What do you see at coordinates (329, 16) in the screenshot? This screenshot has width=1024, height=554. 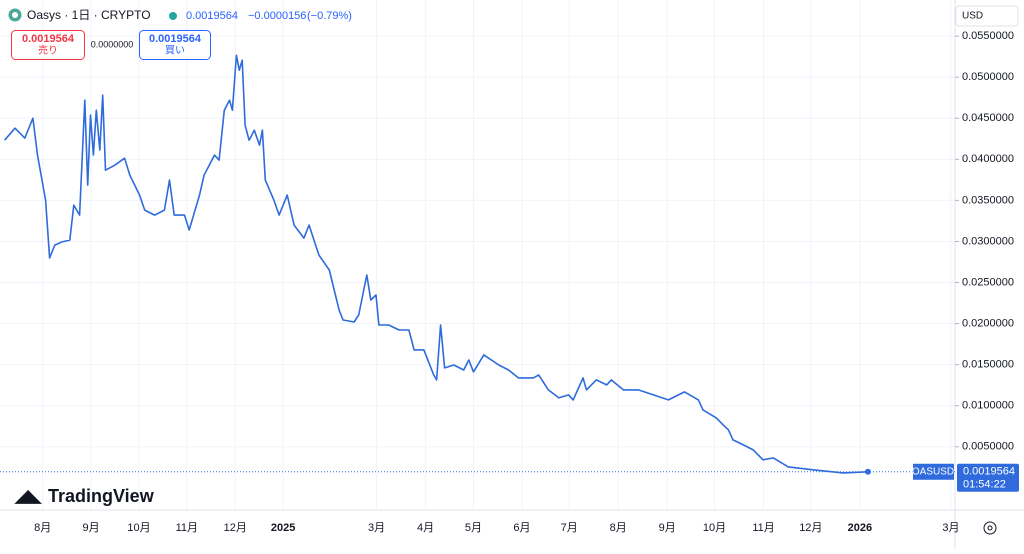 I see `change-pct: (−0.79%)` at bounding box center [329, 16].